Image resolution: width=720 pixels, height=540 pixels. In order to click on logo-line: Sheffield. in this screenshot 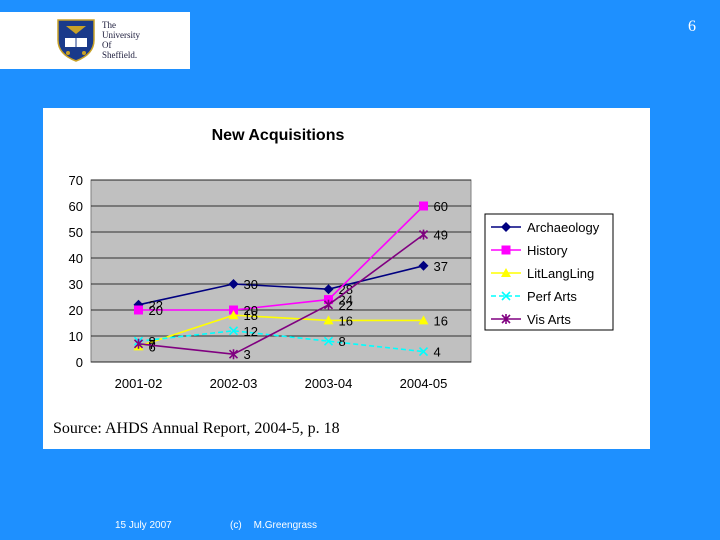, I will do `click(120, 55)`.